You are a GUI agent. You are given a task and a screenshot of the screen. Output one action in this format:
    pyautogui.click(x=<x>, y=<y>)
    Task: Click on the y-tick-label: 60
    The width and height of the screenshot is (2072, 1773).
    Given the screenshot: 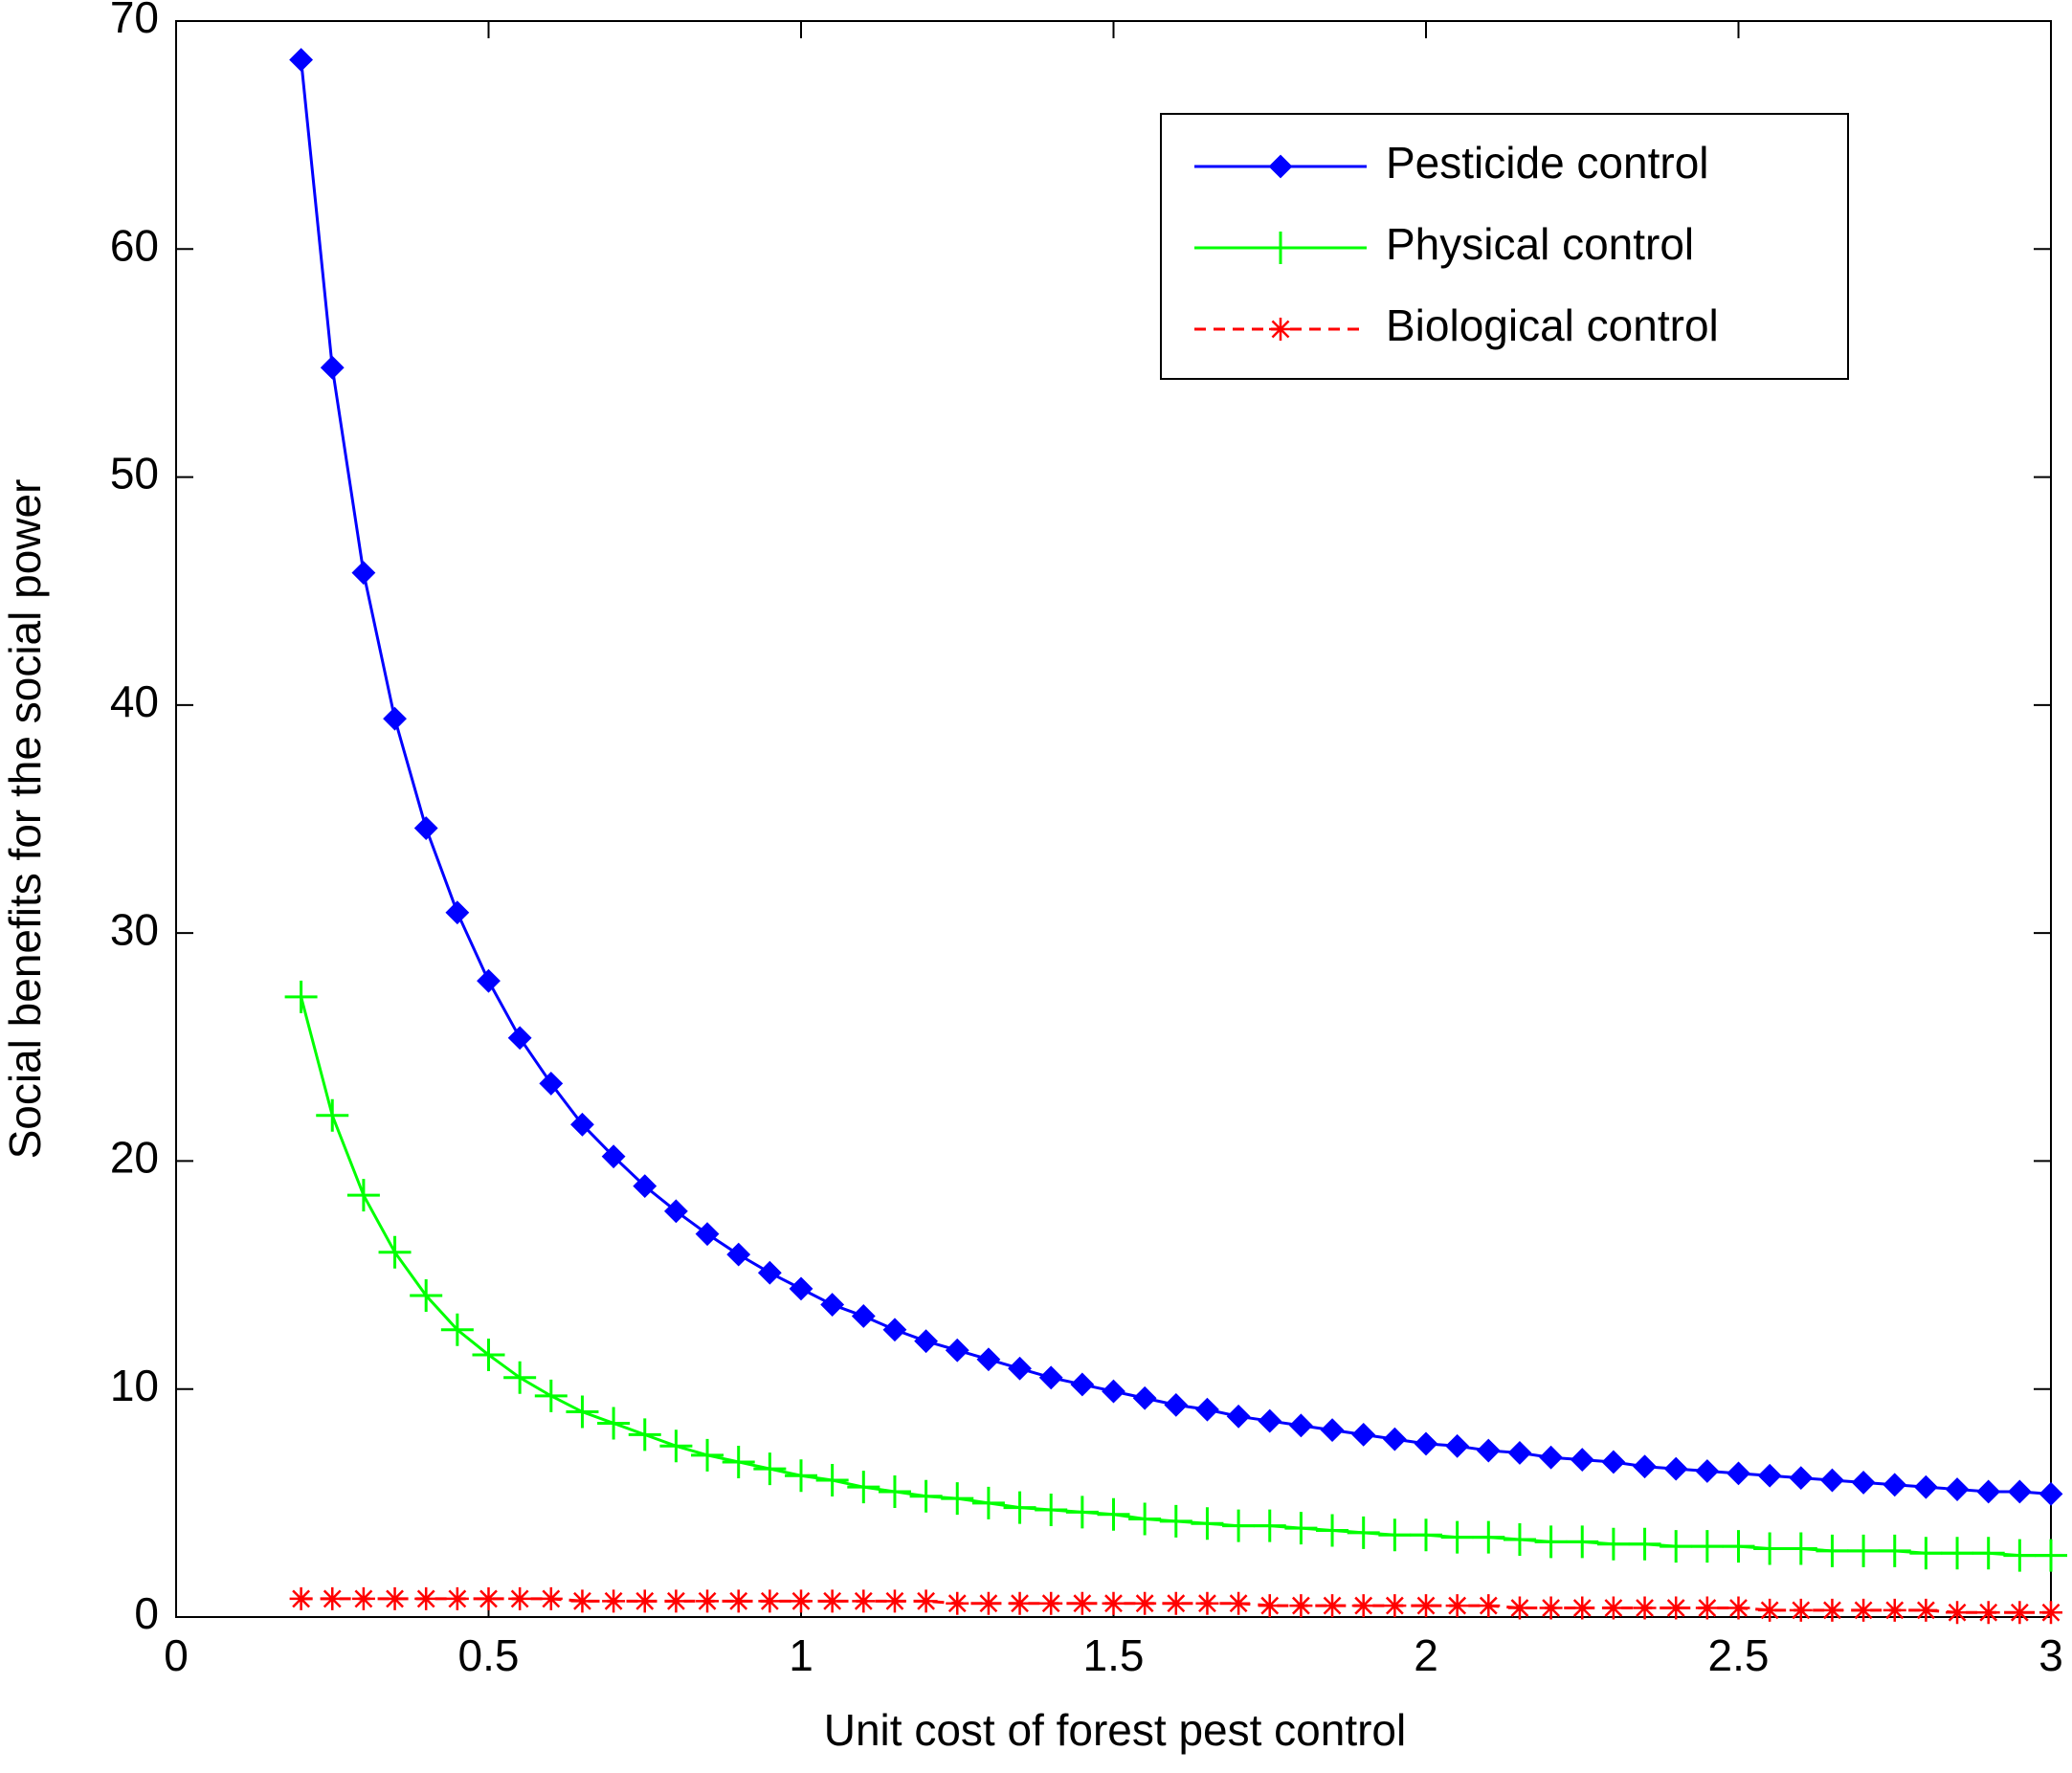 What is the action you would take?
    pyautogui.click(x=134, y=245)
    